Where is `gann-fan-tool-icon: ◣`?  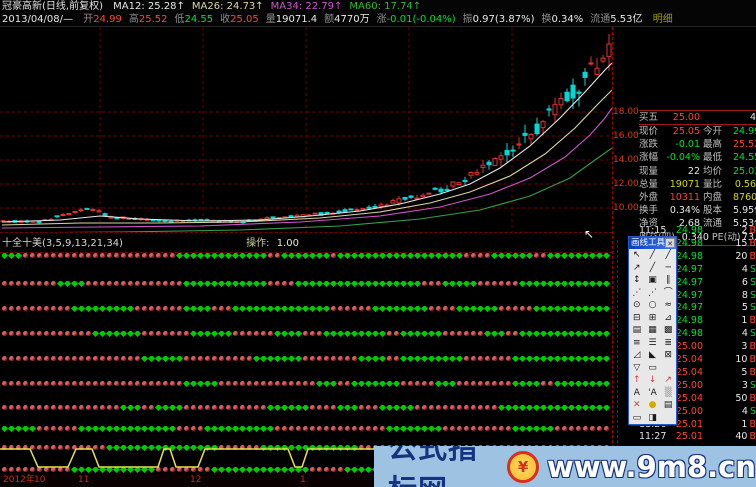 gann-fan-tool-icon: ◣ is located at coordinates (652, 355).